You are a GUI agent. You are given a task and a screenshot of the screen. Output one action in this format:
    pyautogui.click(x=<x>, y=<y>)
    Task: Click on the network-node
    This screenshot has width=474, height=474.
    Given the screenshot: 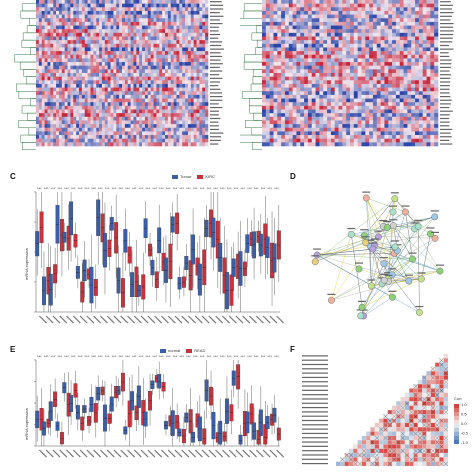 What is the action you would take?
    pyautogui.click(x=405, y=212)
    